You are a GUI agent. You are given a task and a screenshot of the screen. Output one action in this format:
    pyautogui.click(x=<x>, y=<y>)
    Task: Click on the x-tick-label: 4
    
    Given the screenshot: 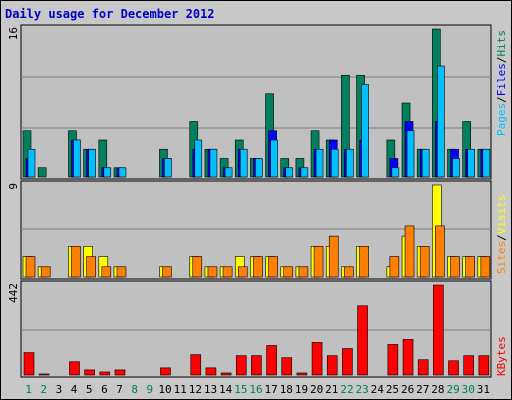 What is the action you would take?
    pyautogui.click(x=74, y=389)
    